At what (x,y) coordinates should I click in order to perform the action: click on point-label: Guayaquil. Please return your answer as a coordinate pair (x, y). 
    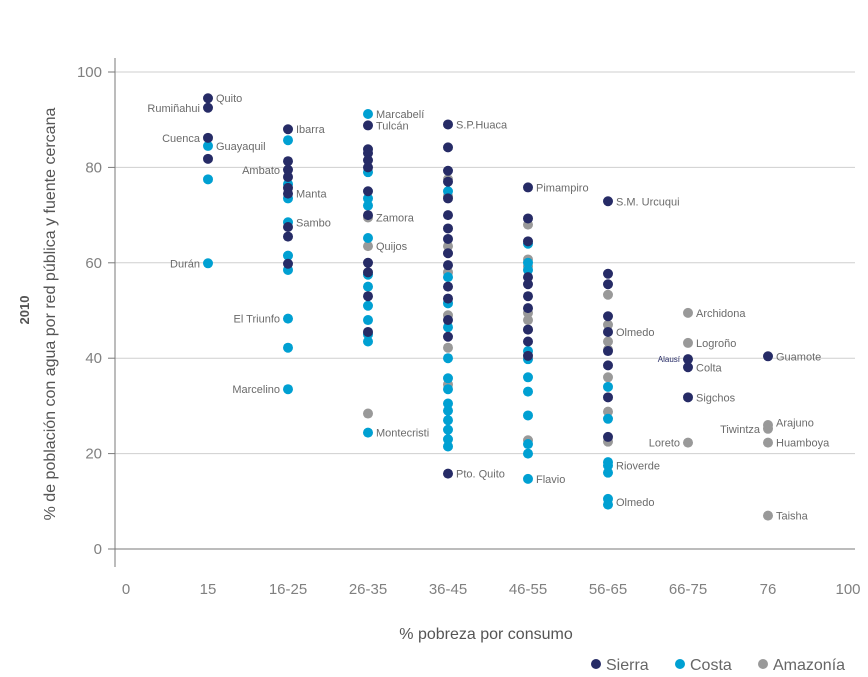
    Looking at the image, I should click on (241, 147).